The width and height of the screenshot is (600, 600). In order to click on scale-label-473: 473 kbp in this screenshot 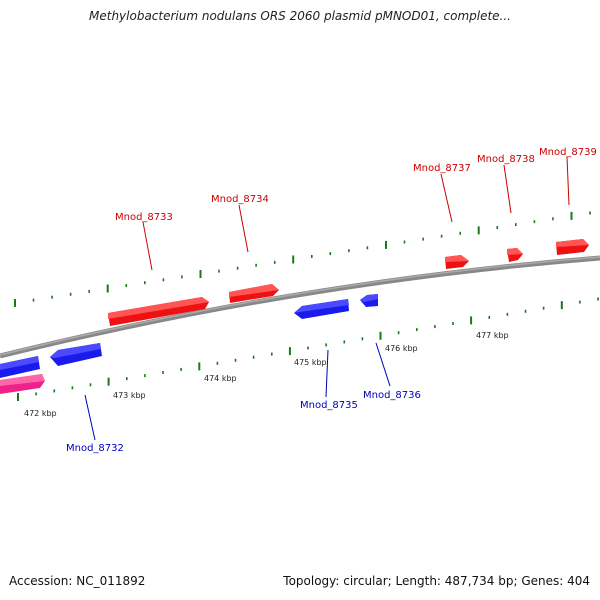, I will do `click(129, 395)`.